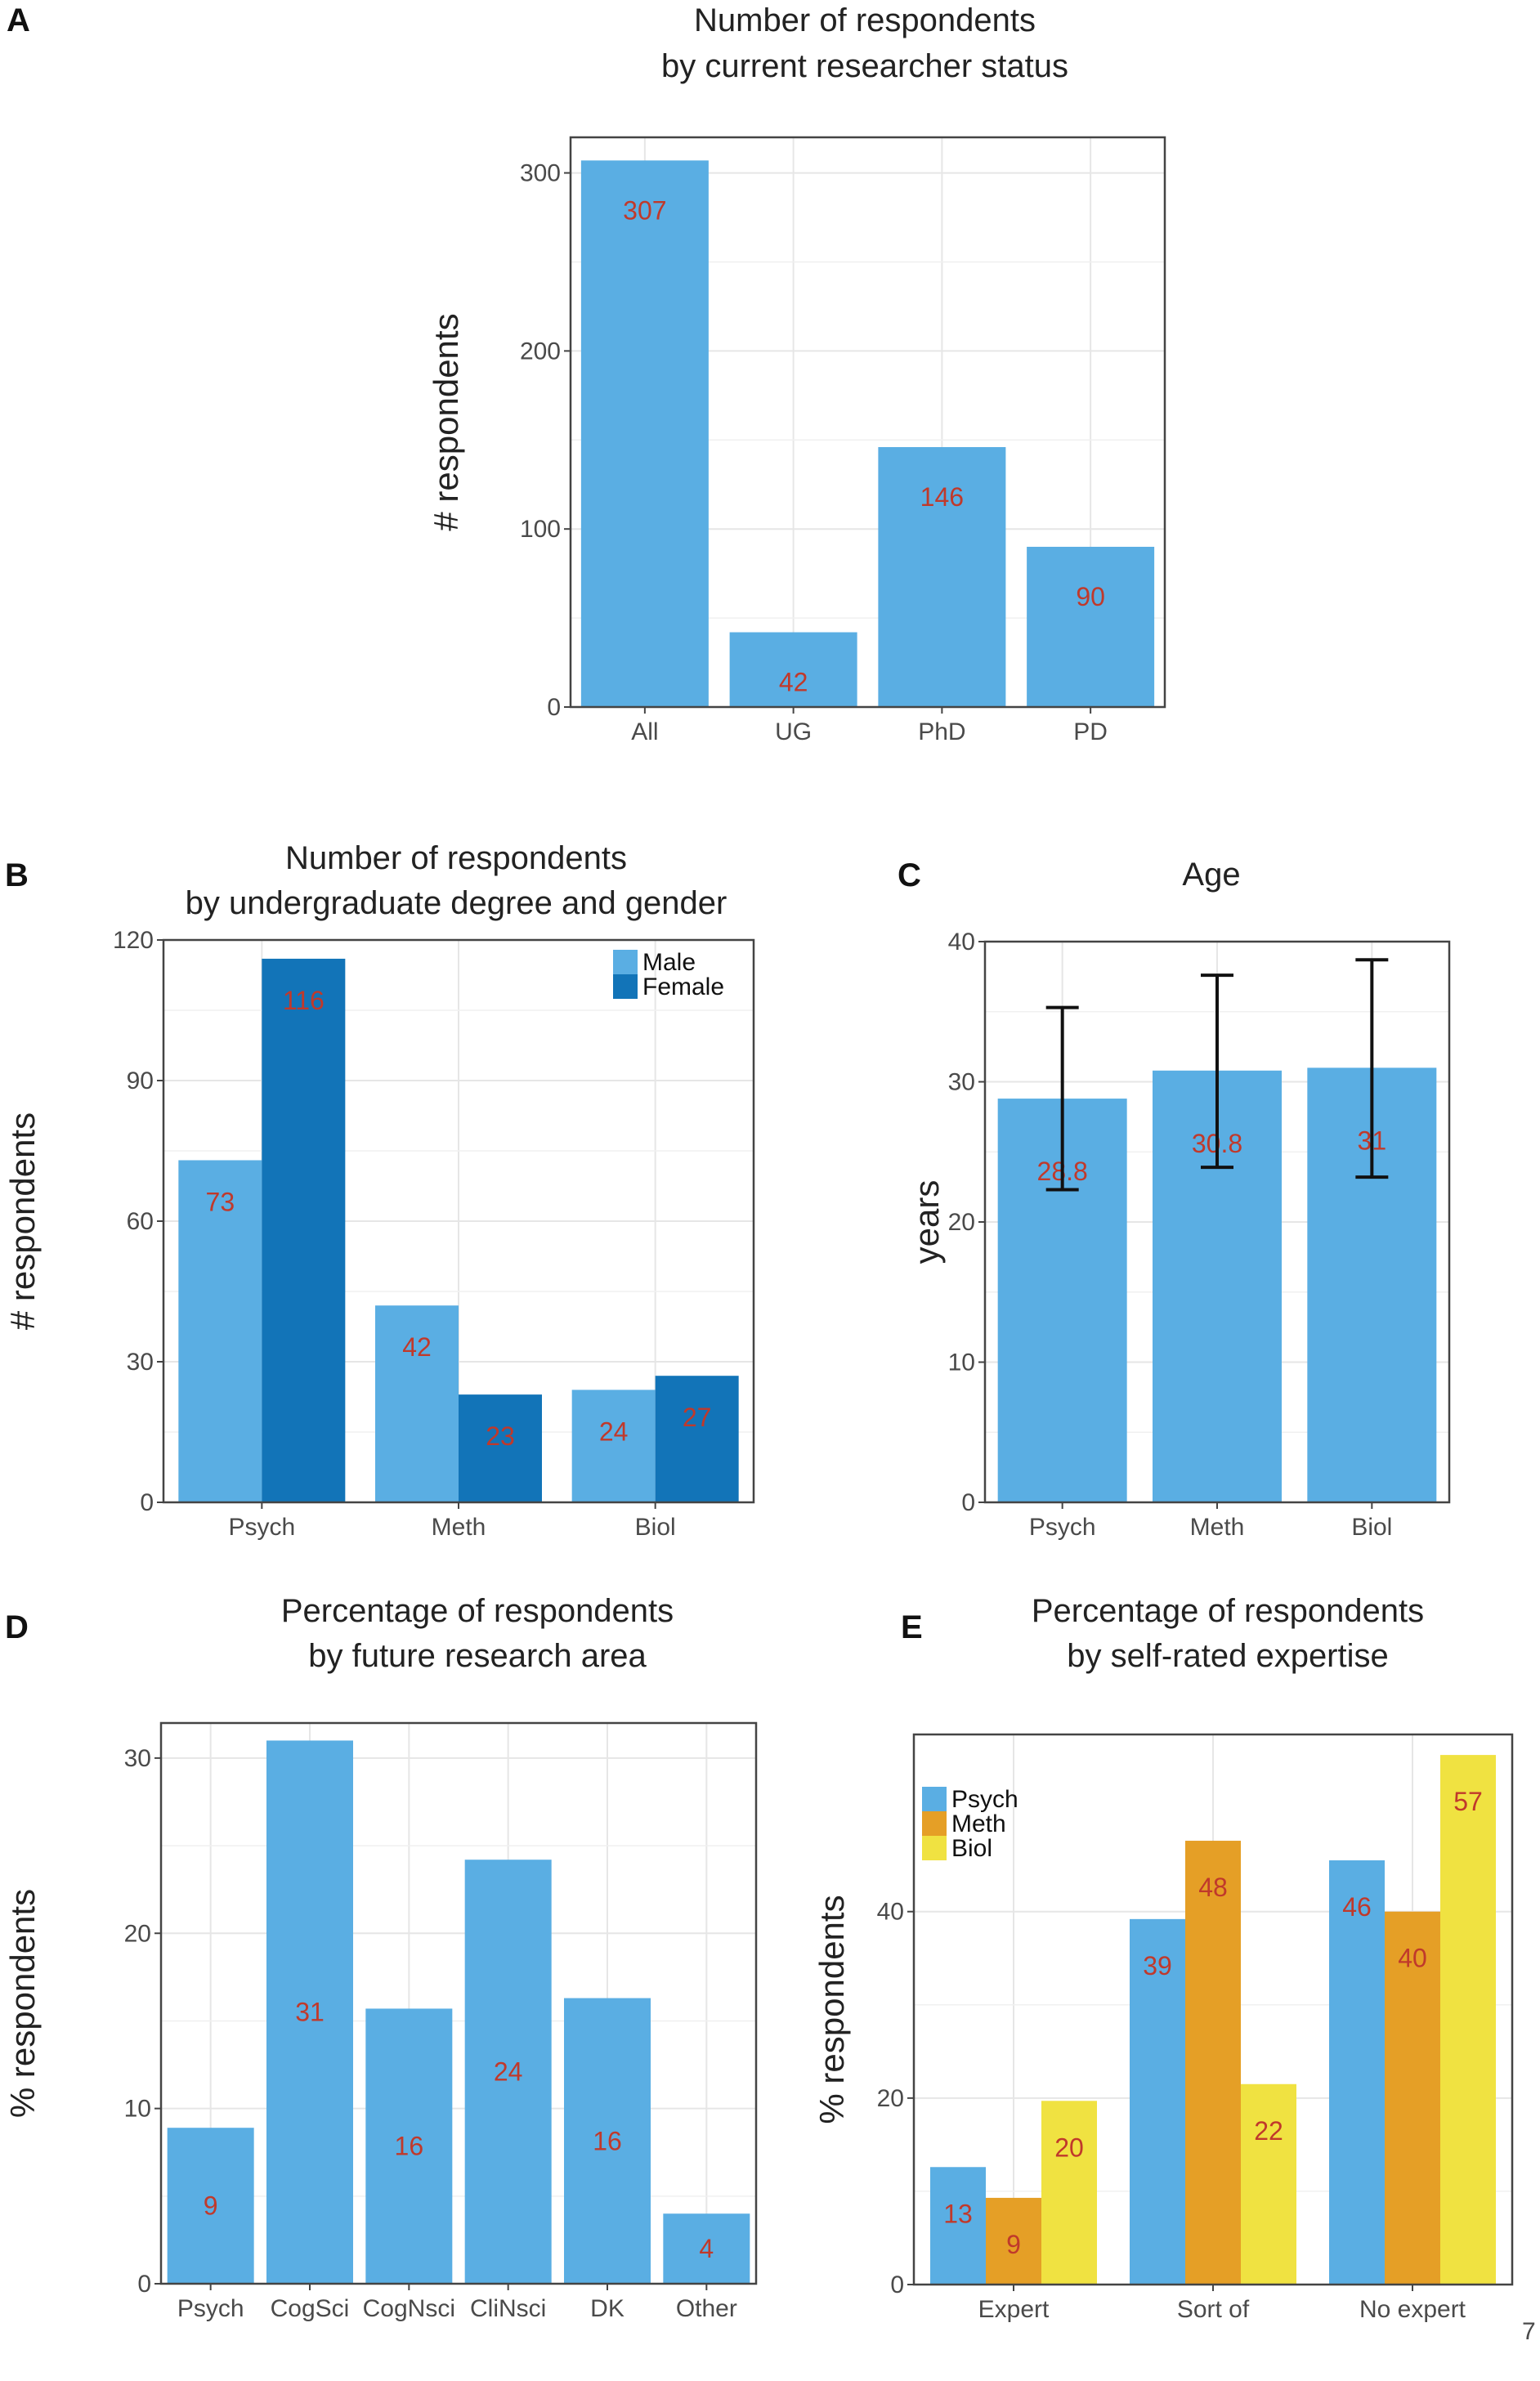 The width and height of the screenshot is (1540, 2381). I want to click on y-tick-label: 300, so click(541, 174).